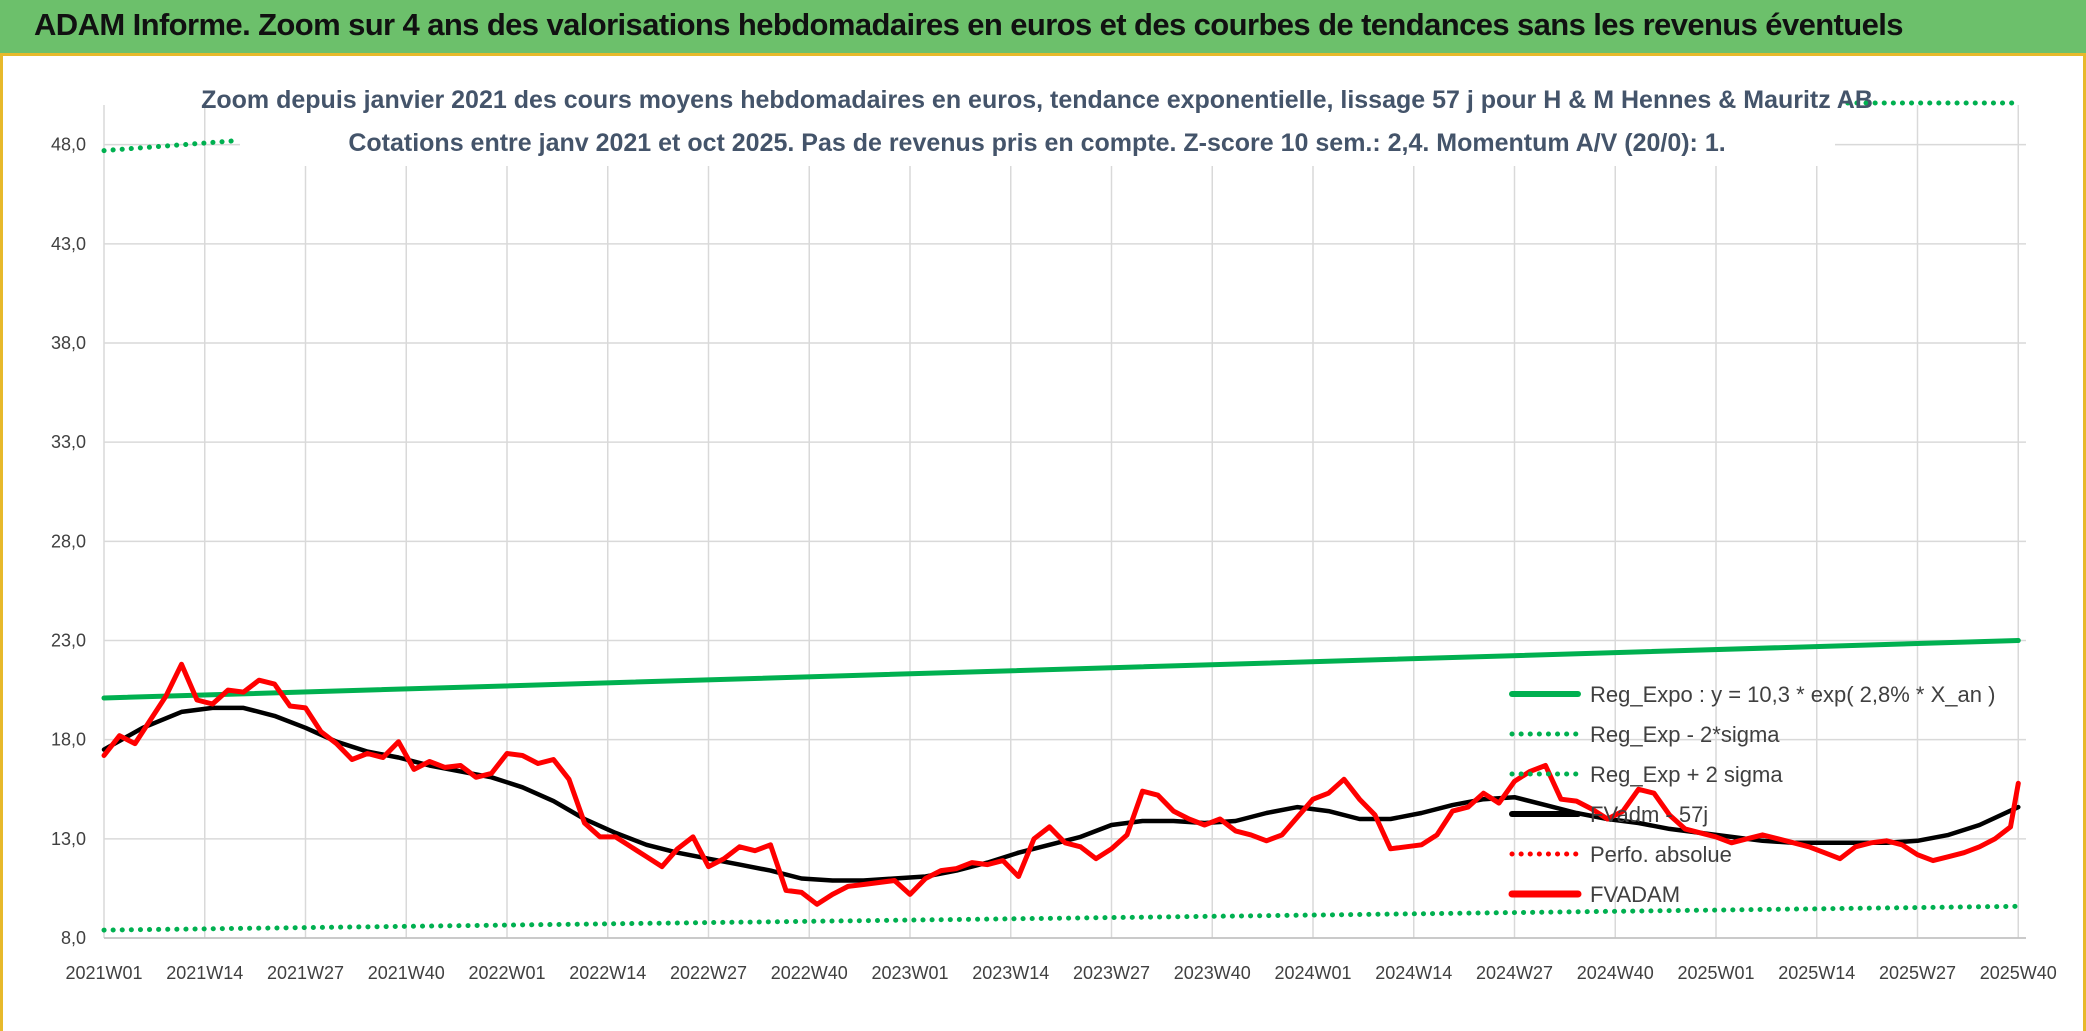 This screenshot has width=2086, height=1031. Describe the element at coordinates (1037, 120) in the screenshot. I see `title-background` at that location.